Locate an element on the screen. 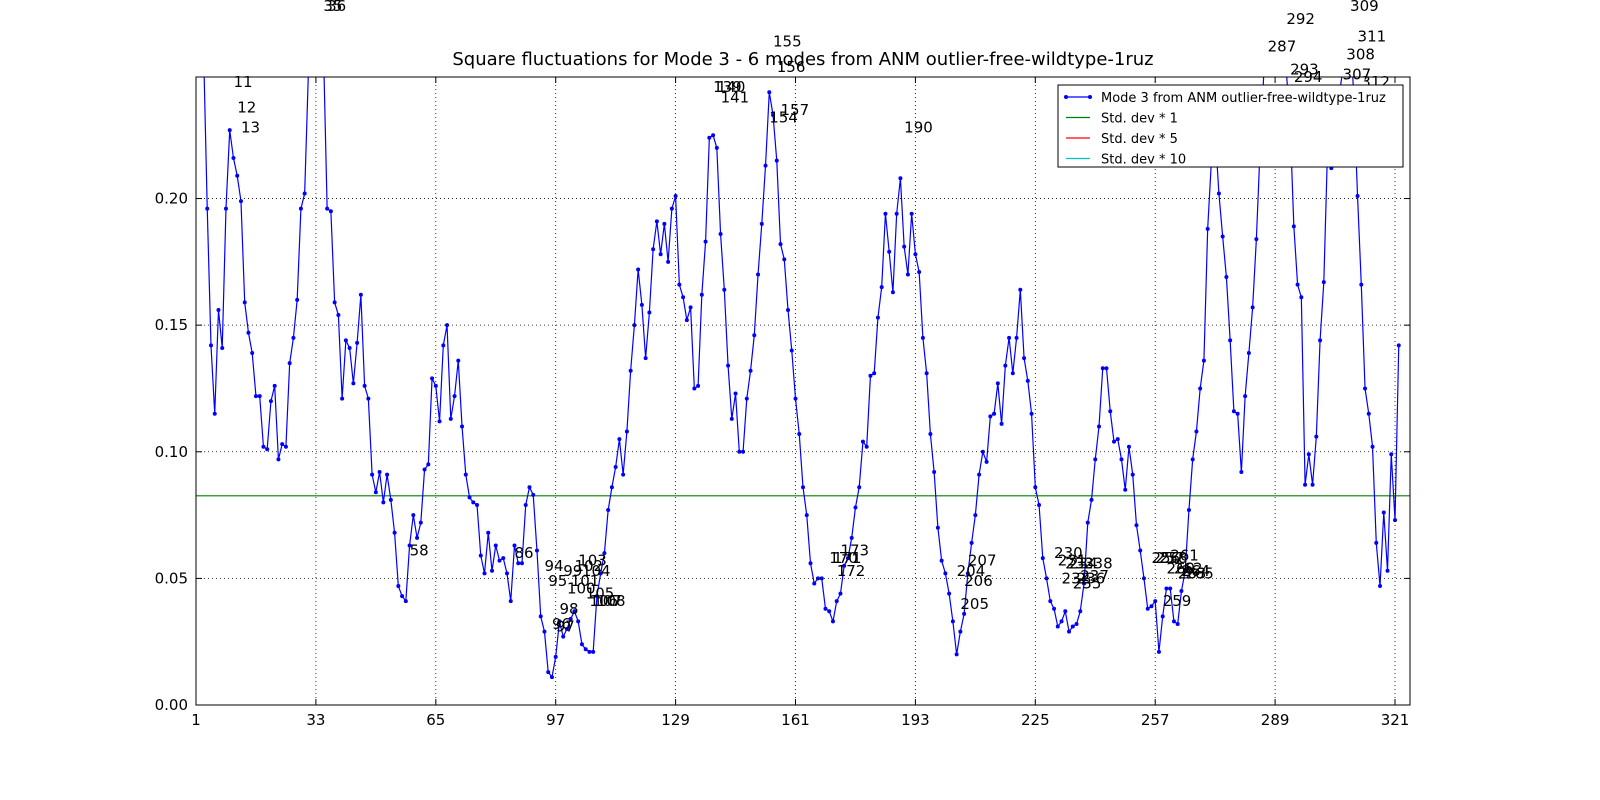 Image resolution: width=1600 pixels, height=800 pixels. annotation: 98 is located at coordinates (568, 609).